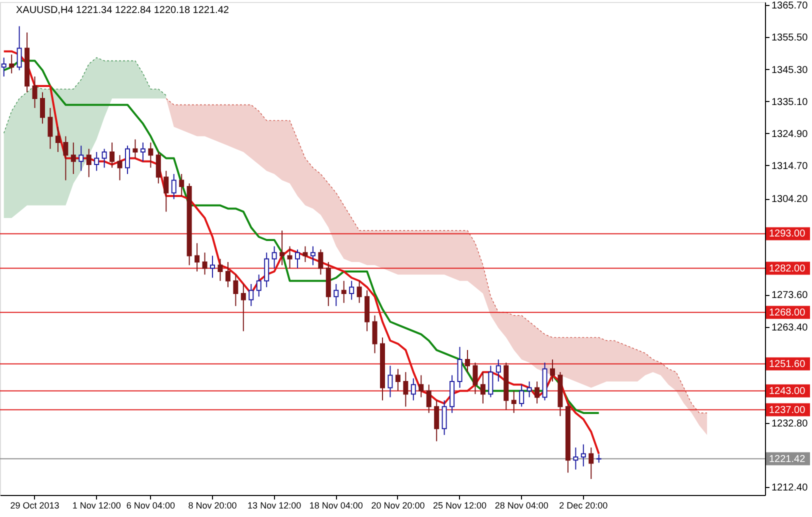 Image resolution: width=812 pixels, height=517 pixels. I want to click on ref-line-label: 1282.00, so click(787, 268).